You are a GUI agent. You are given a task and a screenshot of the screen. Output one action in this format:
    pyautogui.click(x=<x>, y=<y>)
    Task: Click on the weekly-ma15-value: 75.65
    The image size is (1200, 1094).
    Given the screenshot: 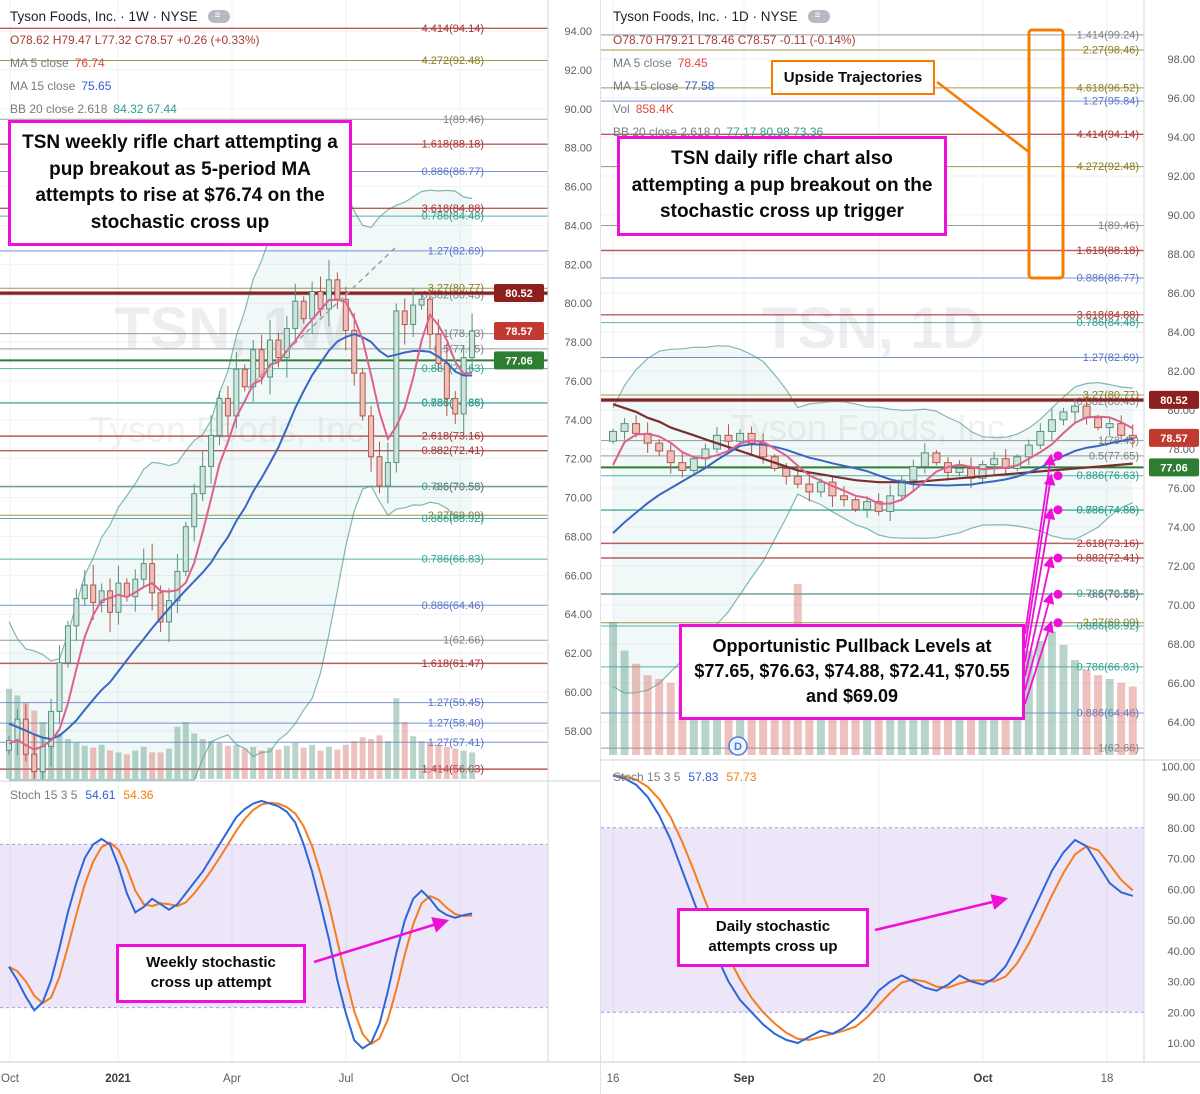 What is the action you would take?
    pyautogui.click(x=96, y=85)
    